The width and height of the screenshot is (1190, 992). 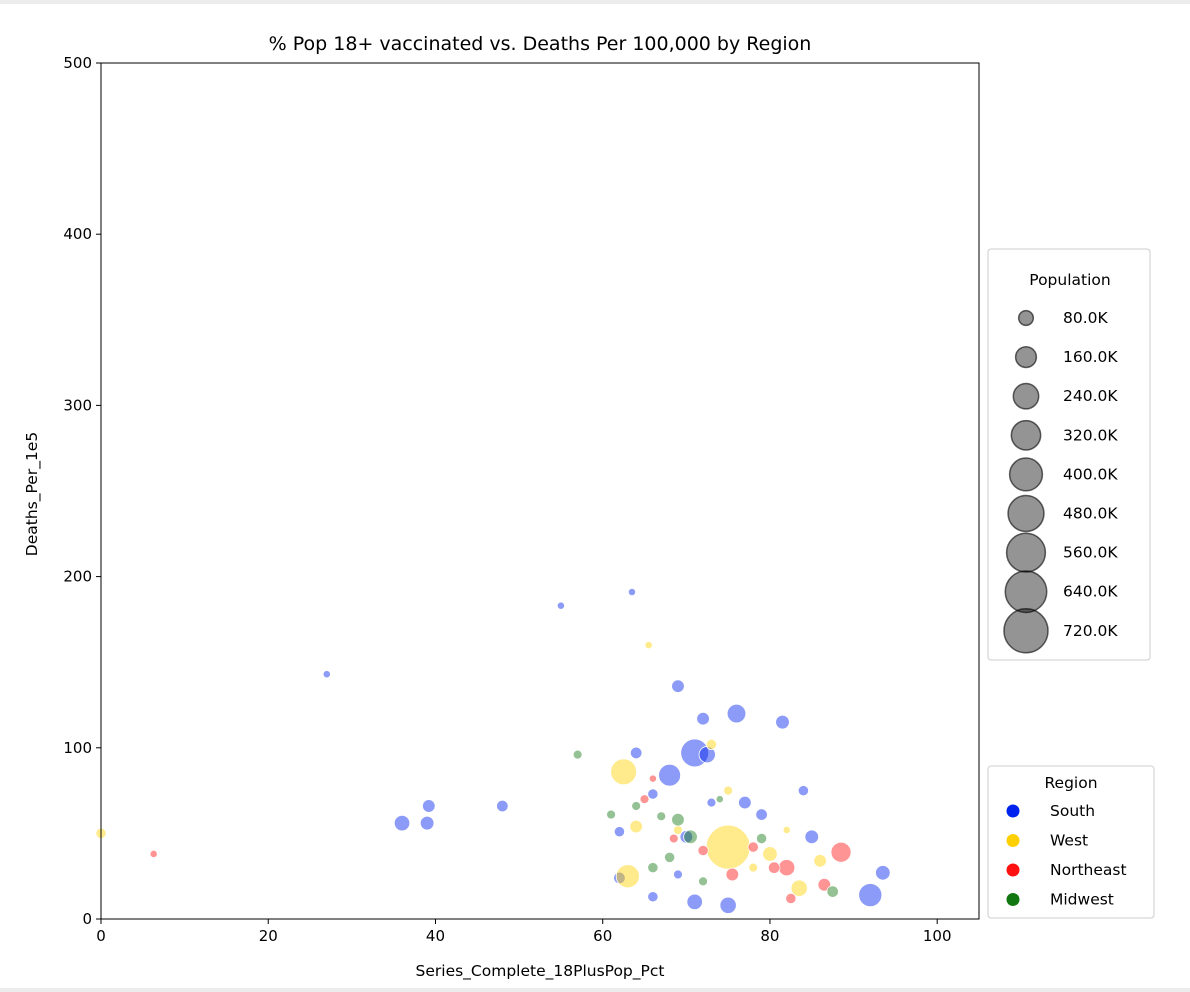 What do you see at coordinates (101, 936) in the screenshot?
I see `x-tick-label: 0` at bounding box center [101, 936].